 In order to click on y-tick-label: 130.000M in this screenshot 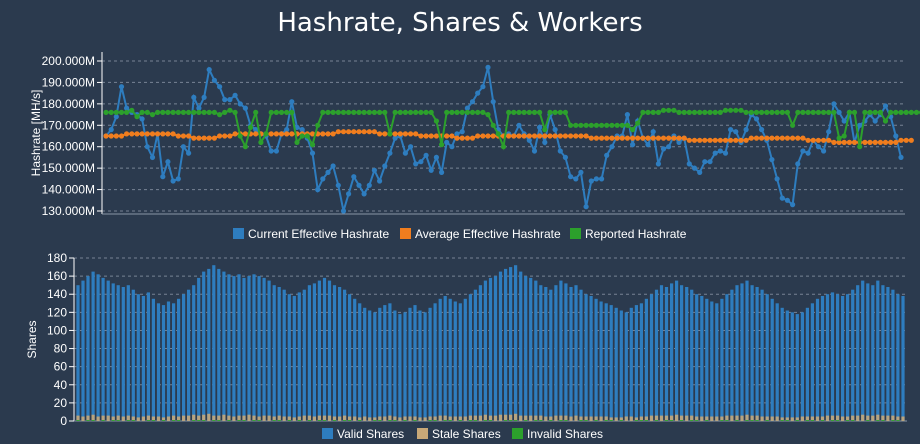, I will do `click(68, 211)`.